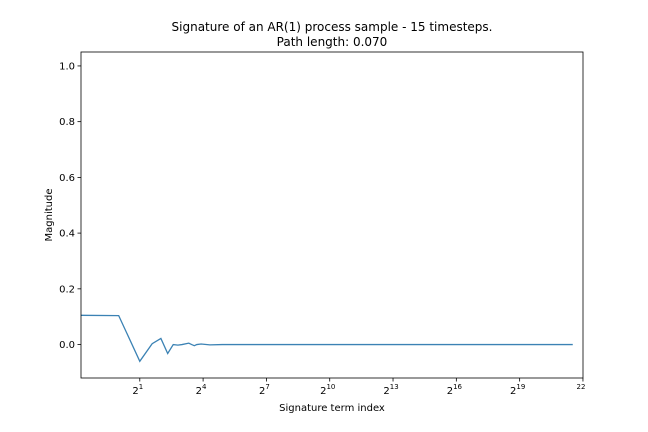 The width and height of the screenshot is (648, 432). What do you see at coordinates (327, 390) in the screenshot?
I see `x-tick-label: 210` at bounding box center [327, 390].